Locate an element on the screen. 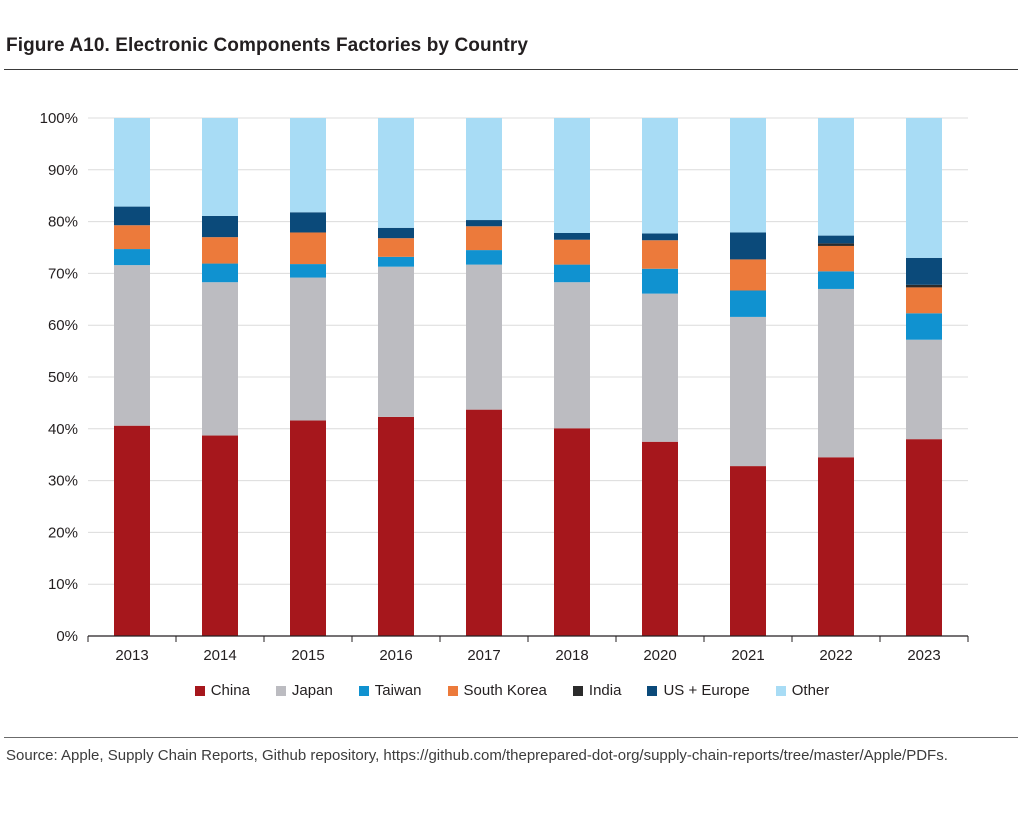  y-tick-label: 40% is located at coordinates (63, 429).